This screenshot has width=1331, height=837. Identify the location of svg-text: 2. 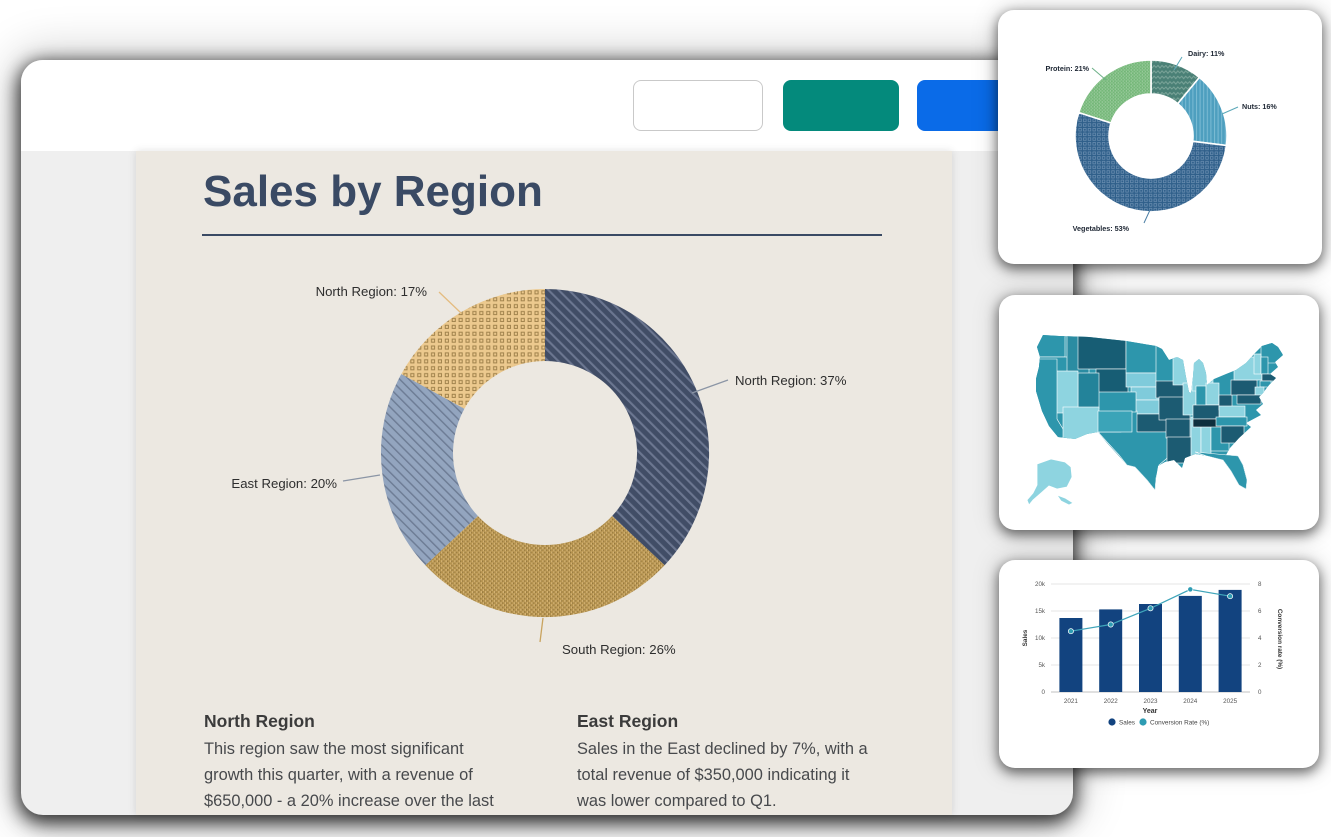
(1260, 665).